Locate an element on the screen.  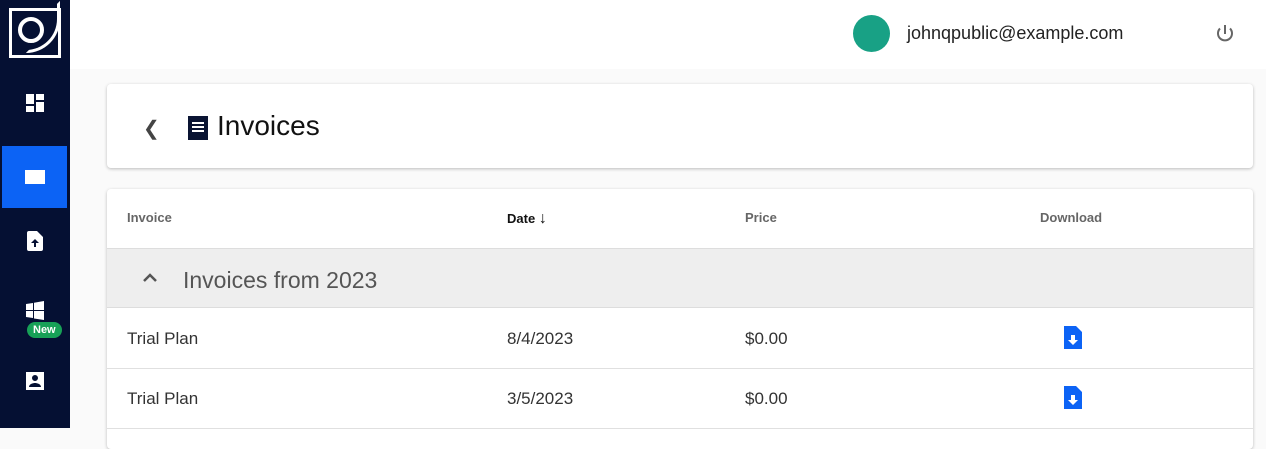
power-icon is located at coordinates (1225, 34).